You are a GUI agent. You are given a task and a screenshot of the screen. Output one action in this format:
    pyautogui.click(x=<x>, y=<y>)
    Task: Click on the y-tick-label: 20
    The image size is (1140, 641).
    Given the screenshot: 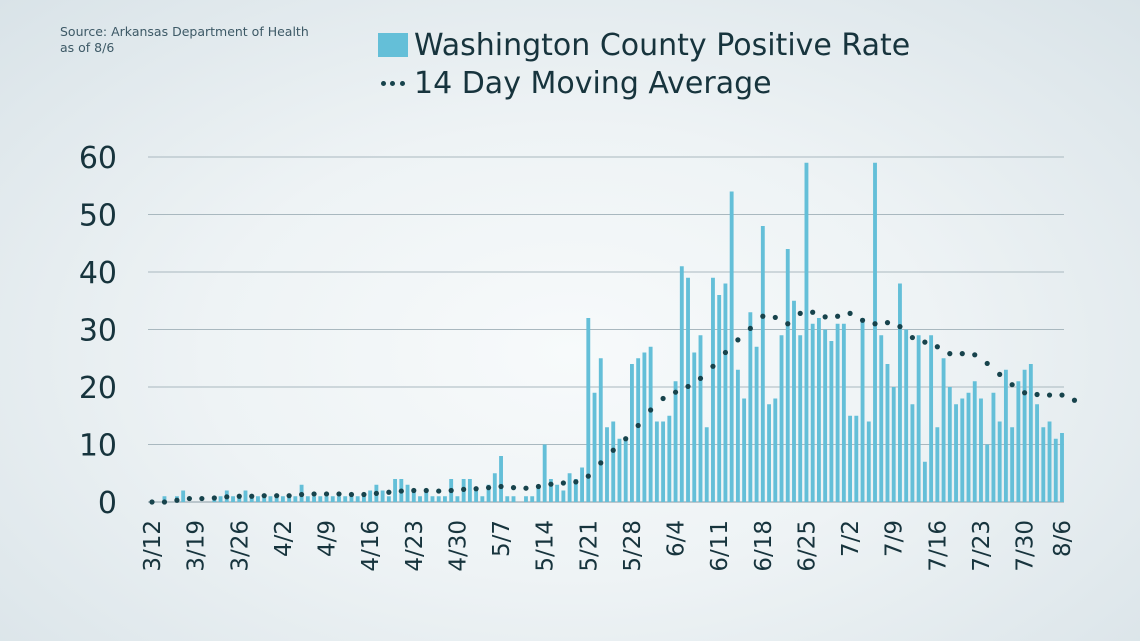 What is the action you would take?
    pyautogui.click(x=98, y=388)
    